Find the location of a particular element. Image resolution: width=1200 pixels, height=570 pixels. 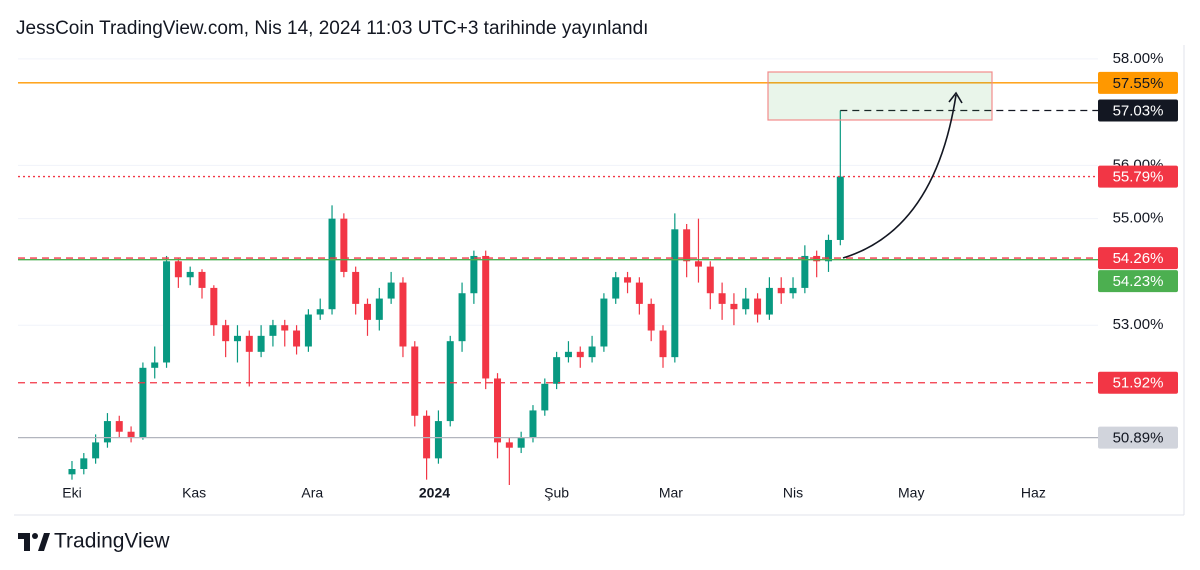

level-label: 55.79% is located at coordinates (1138, 177).